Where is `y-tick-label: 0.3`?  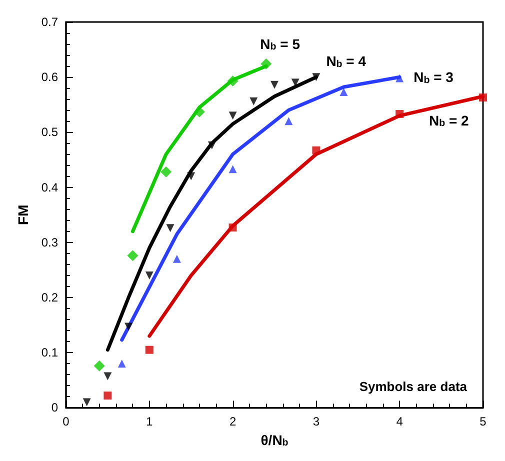 y-tick-label: 0.3 is located at coordinates (49, 242).